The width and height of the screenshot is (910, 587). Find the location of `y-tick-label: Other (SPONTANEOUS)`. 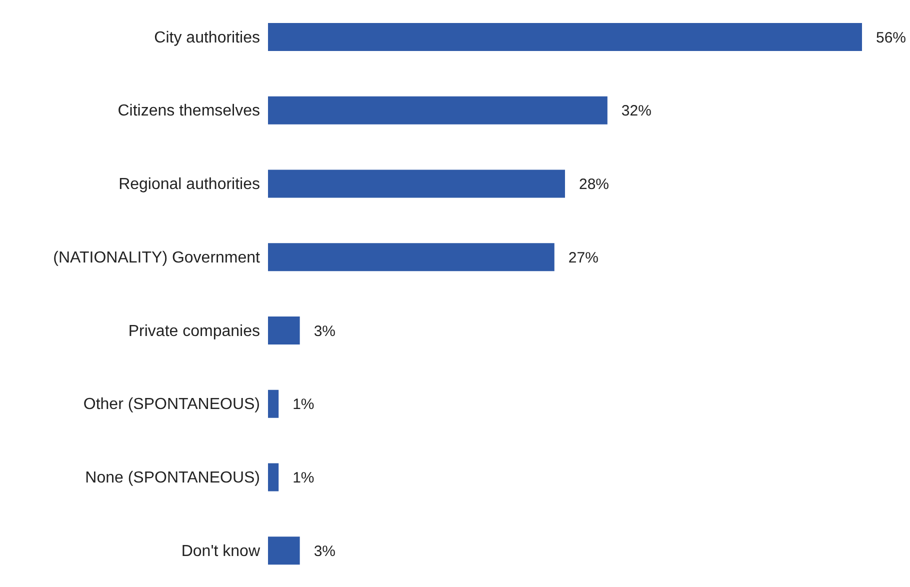

y-tick-label: Other (SPONTANEOUS) is located at coordinates (171, 405).